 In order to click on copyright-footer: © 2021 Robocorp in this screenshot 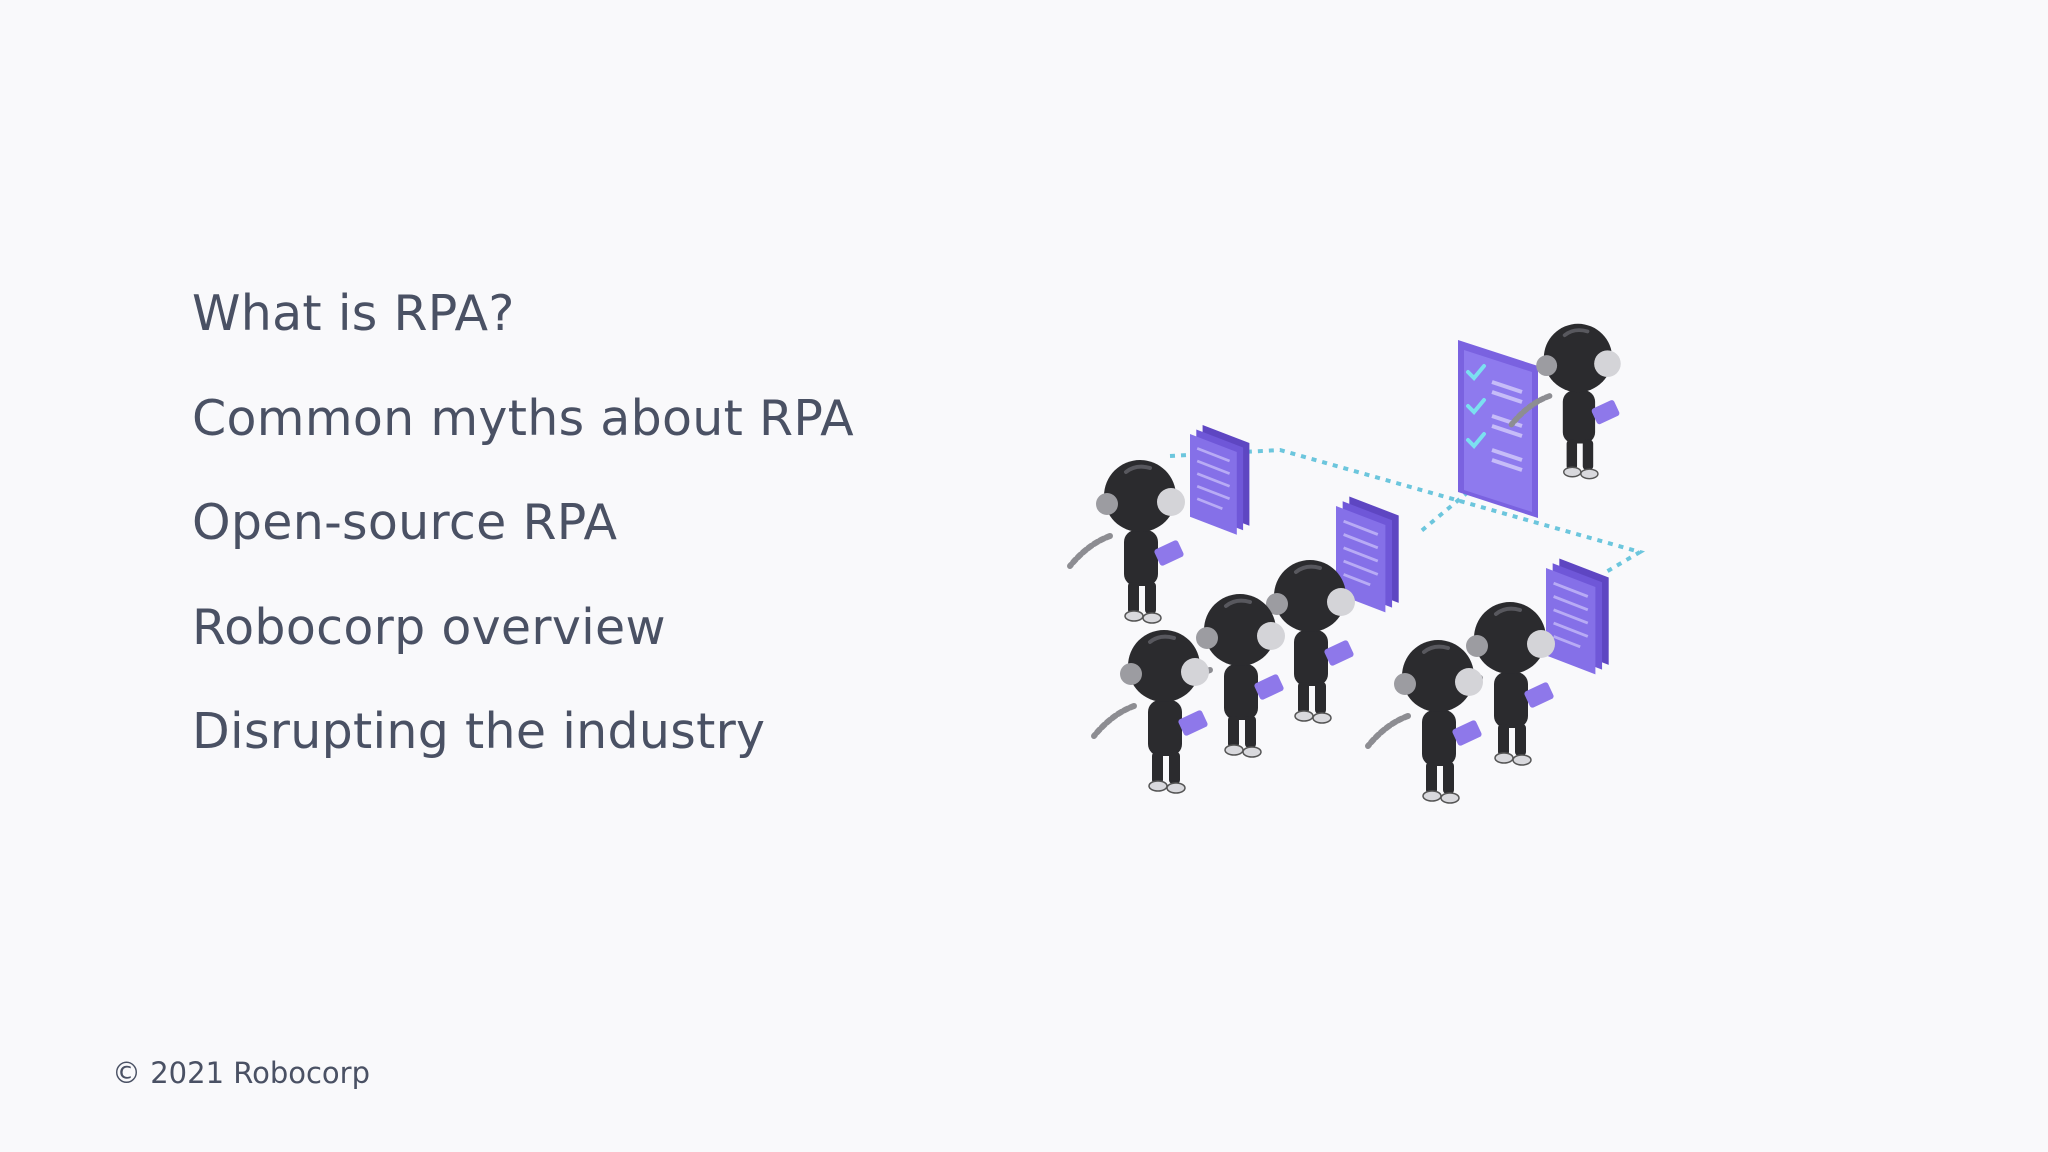, I will do `click(241, 1073)`.